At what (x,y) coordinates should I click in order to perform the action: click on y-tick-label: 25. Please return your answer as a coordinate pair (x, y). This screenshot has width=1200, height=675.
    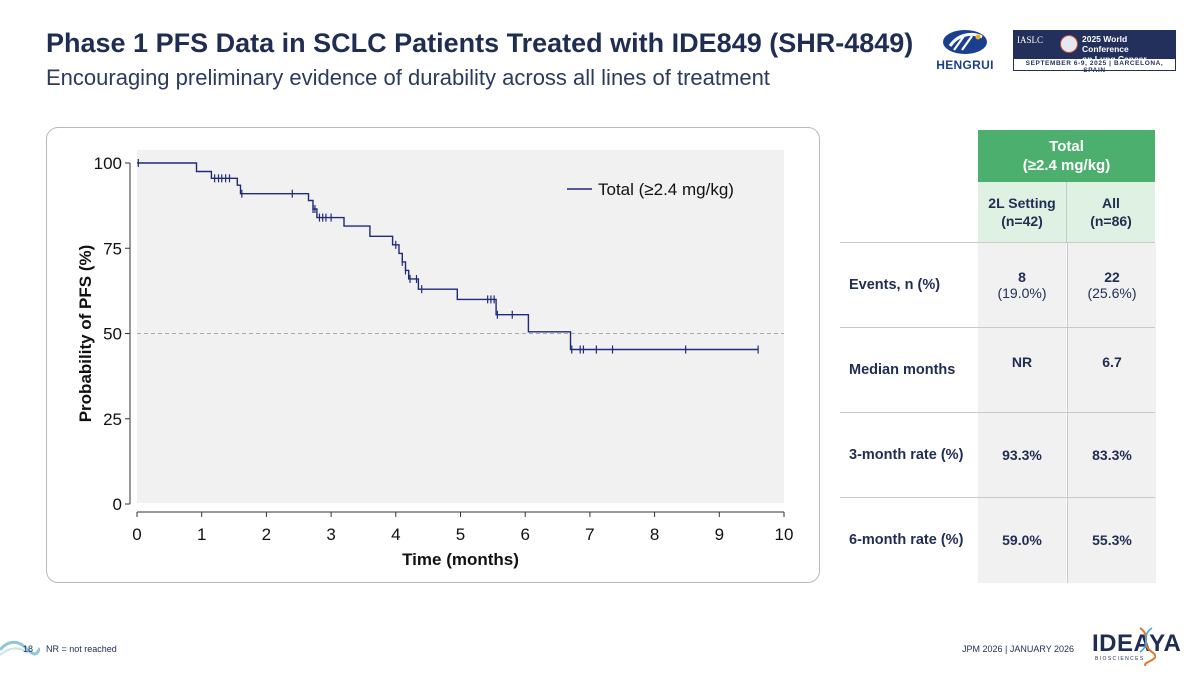
    Looking at the image, I should click on (112, 419).